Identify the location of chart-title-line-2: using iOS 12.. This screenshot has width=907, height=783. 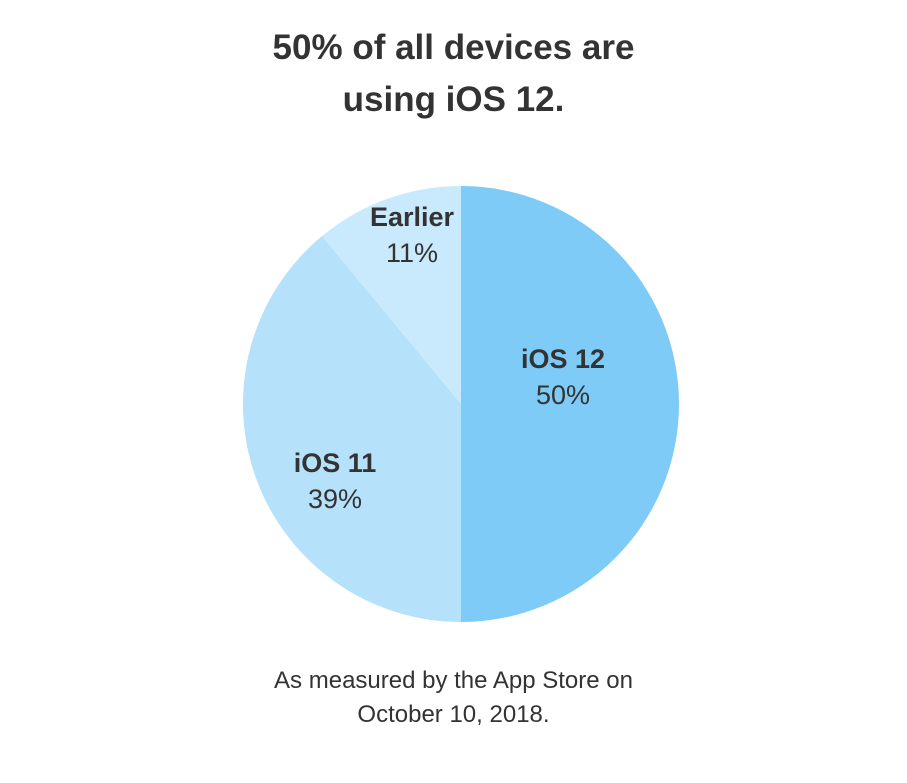
(453, 99).